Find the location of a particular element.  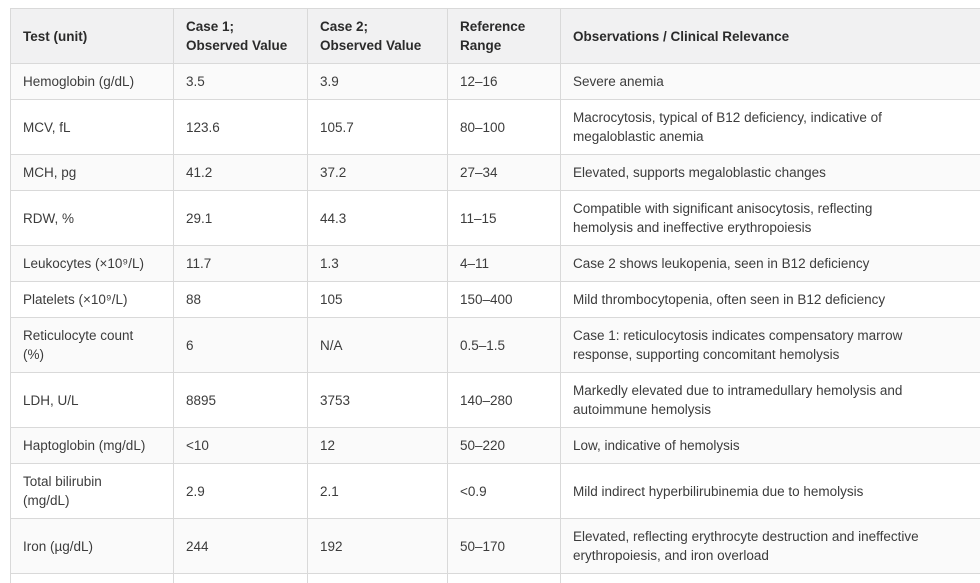

column-header-case1: Case 1; Observed Value is located at coordinates (240, 36).